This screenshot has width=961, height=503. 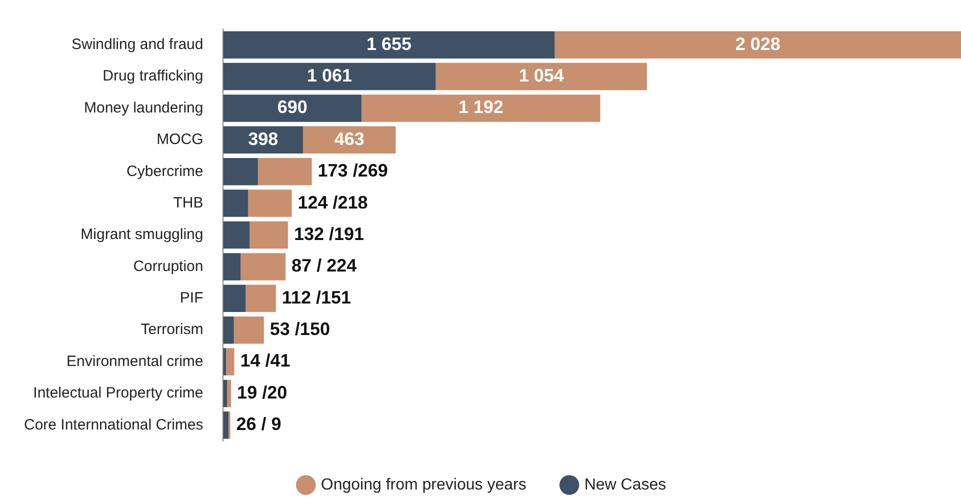 What do you see at coordinates (353, 170) in the screenshot?
I see `annotation: 173 /269` at bounding box center [353, 170].